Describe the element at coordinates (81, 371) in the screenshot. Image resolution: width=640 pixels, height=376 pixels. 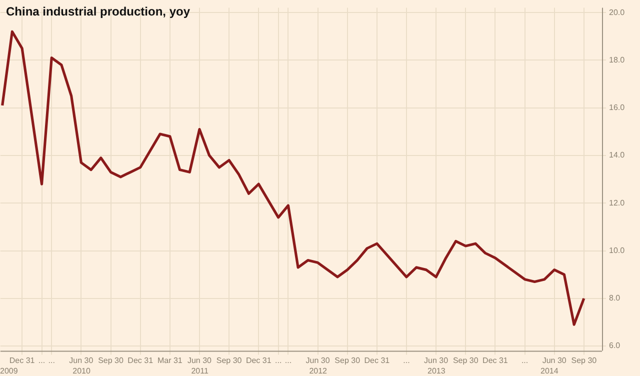
I see `x2-tick-label: 2010` at that location.